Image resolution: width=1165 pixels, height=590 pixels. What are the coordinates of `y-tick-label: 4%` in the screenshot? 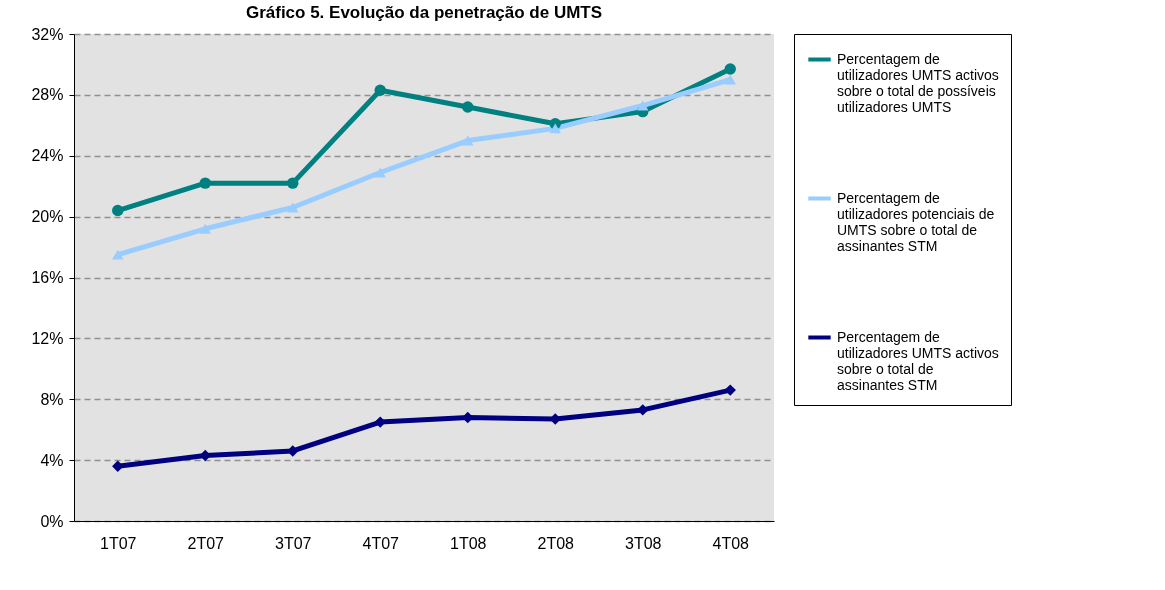 It's located at (52, 460).